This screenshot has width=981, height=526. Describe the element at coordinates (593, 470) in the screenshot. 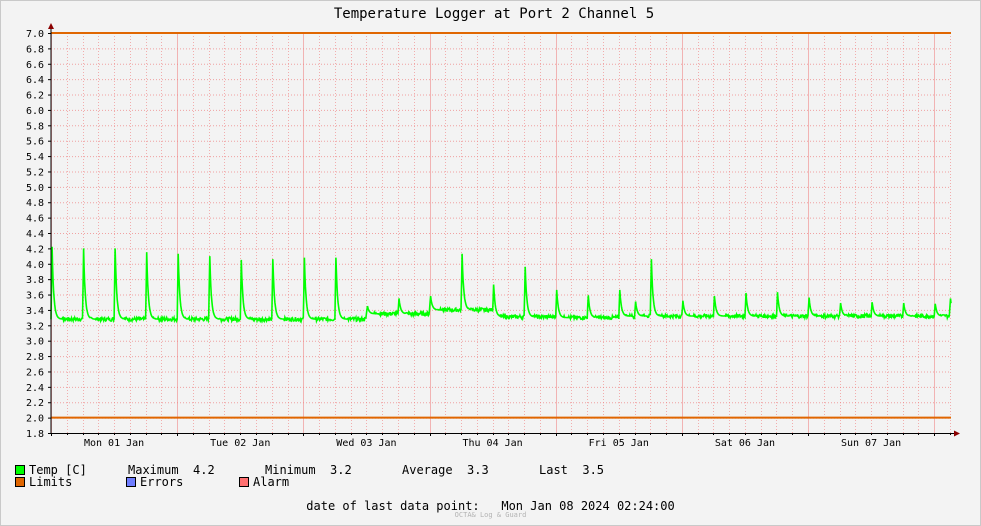

I see `last-value: 3.5` at that location.